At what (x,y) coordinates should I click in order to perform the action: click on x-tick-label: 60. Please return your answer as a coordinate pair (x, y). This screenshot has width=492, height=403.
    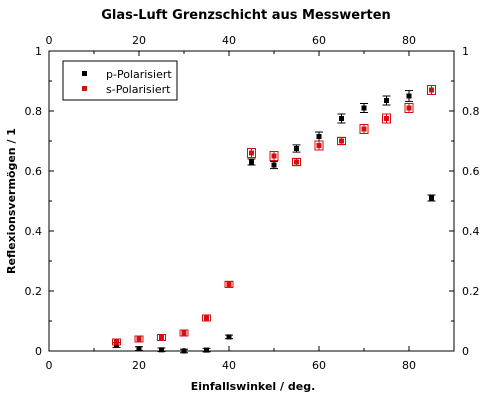
    Looking at the image, I should click on (319, 365).